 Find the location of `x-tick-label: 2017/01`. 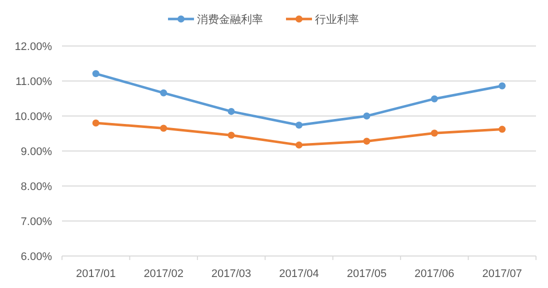

x-tick-label: 2017/01 is located at coordinates (96, 274).